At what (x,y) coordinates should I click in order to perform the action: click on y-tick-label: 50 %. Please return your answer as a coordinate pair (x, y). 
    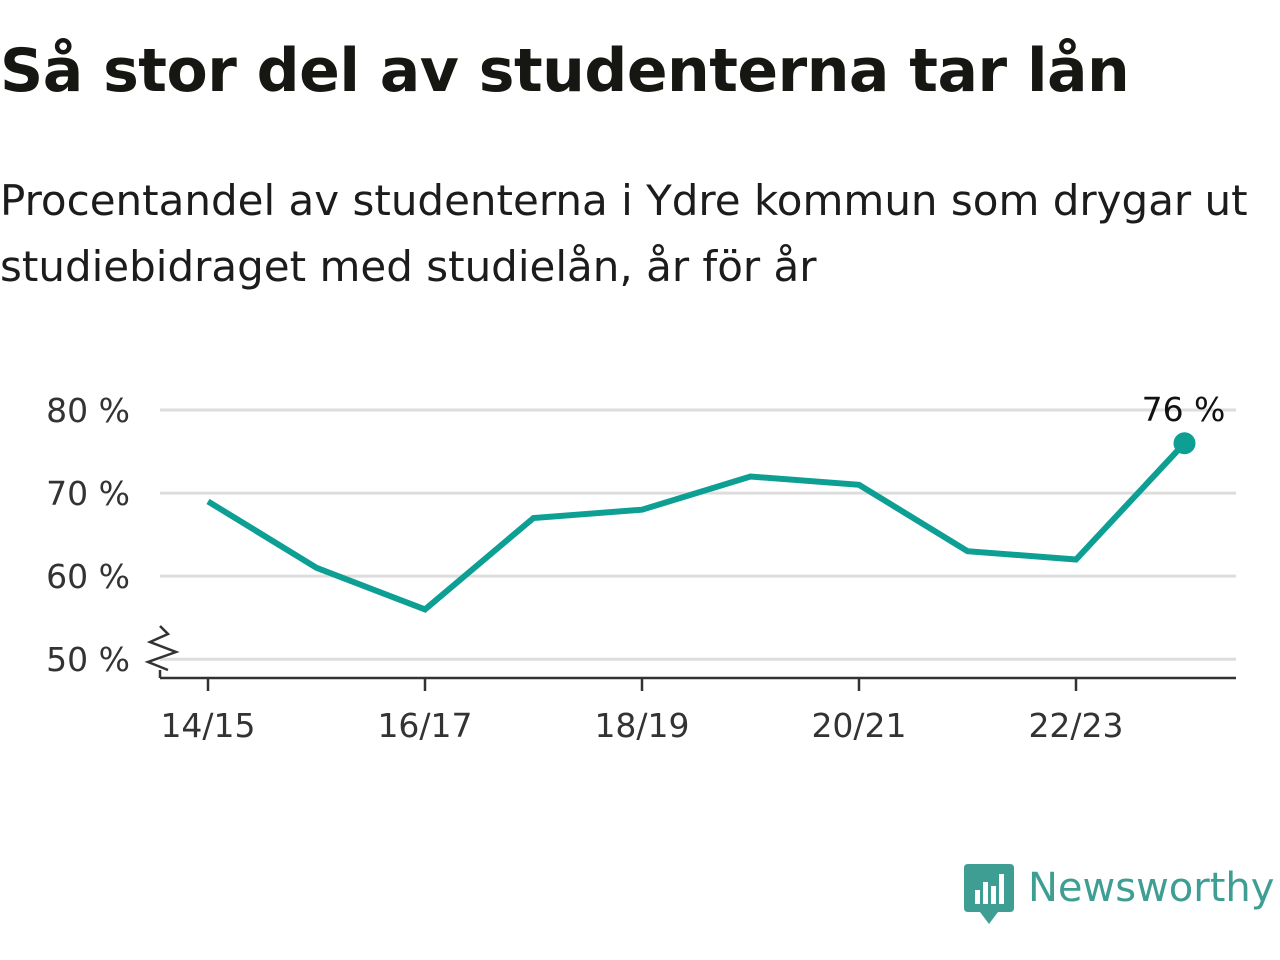
    Looking at the image, I should click on (88, 659).